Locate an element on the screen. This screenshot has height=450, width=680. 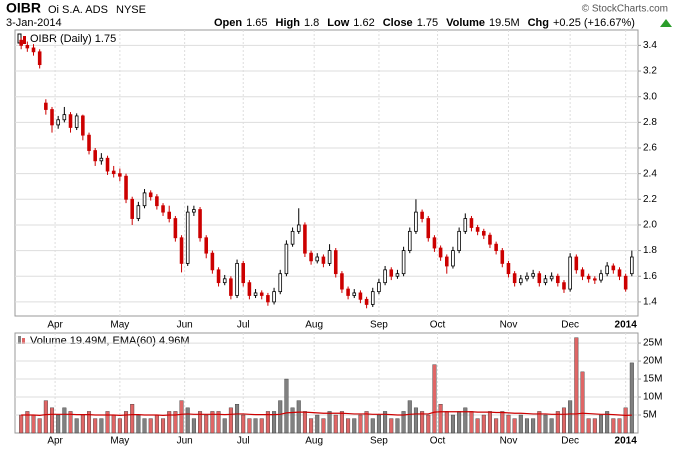
y-tick-label: 2.6 is located at coordinates (650, 148).